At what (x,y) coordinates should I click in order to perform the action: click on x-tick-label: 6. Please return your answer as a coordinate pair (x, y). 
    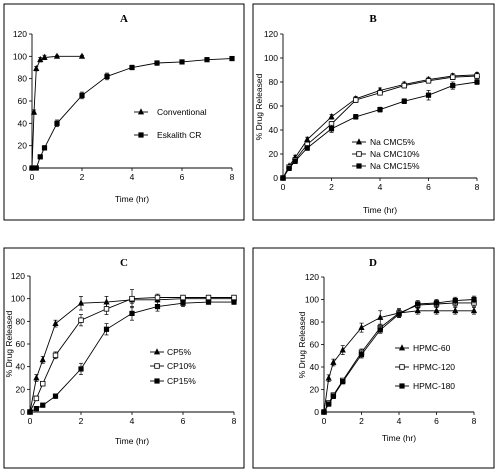
    Looking at the image, I should click on (436, 421).